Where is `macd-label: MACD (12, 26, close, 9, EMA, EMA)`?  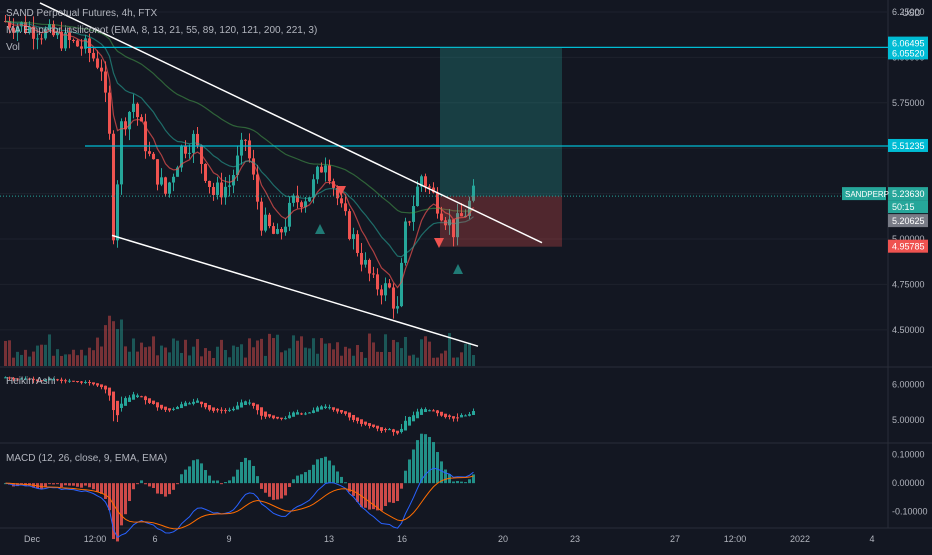 macd-label: MACD (12, 26, close, 9, EMA, EMA) is located at coordinates (87, 458).